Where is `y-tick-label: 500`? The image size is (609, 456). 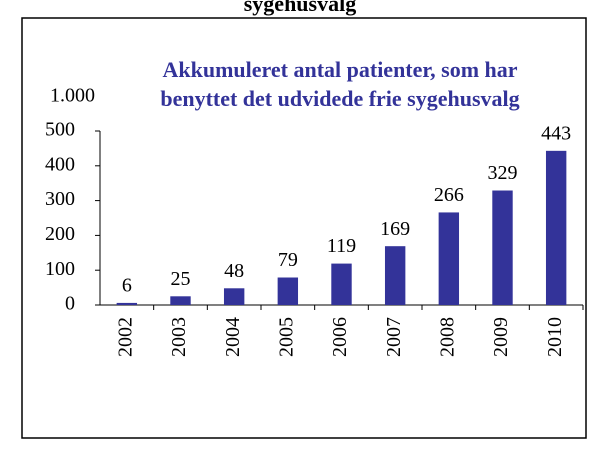 y-tick-label: 500 is located at coordinates (60, 130).